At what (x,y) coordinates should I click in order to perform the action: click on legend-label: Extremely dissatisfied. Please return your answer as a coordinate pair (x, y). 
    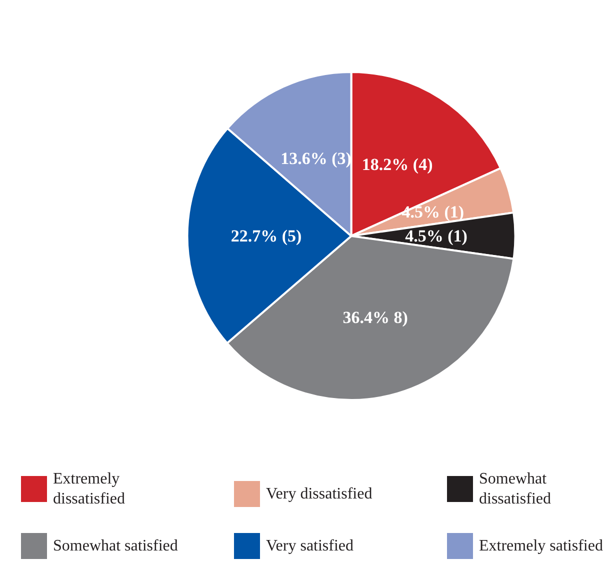
    Looking at the image, I should click on (89, 489).